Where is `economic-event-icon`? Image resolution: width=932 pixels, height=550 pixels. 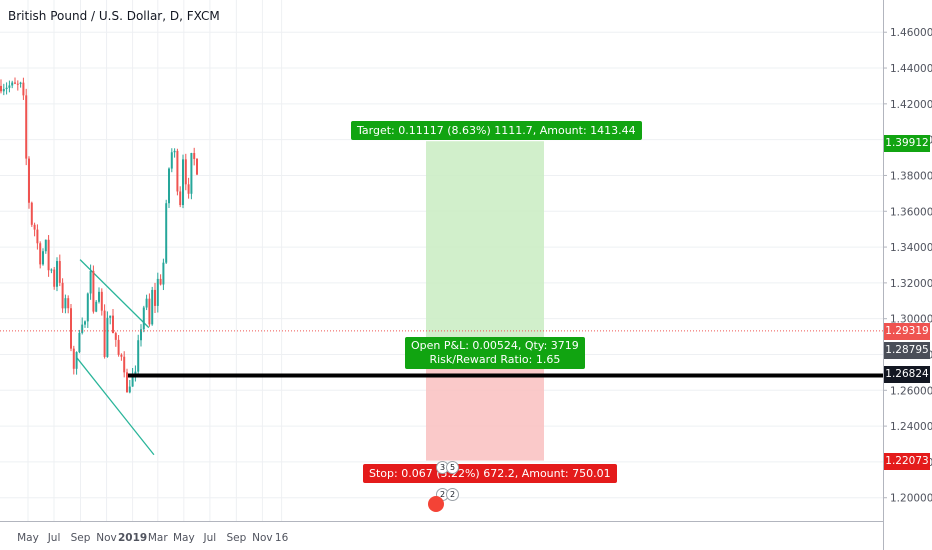
economic-event-icon is located at coordinates (436, 504).